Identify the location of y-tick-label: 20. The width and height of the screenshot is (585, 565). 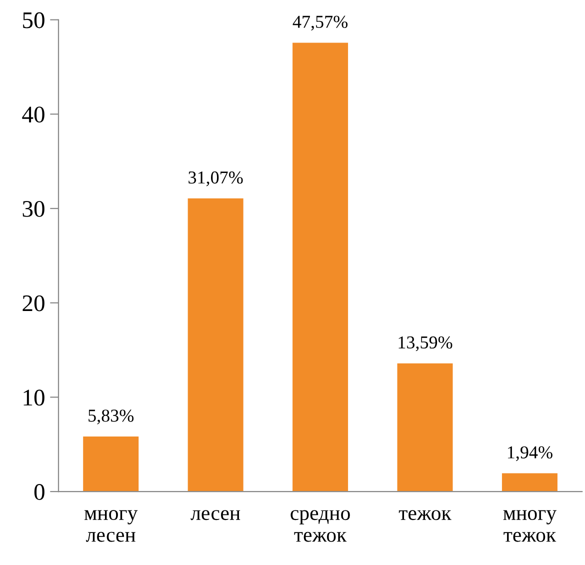
(33, 303).